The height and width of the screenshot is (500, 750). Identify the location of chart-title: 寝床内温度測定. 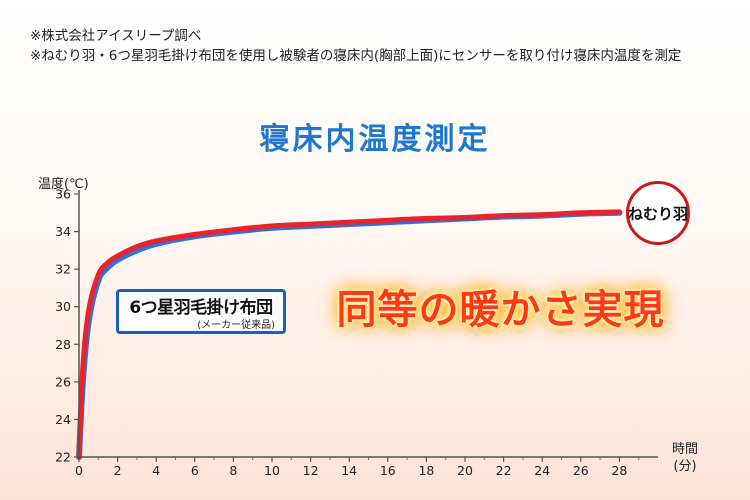
(375, 139).